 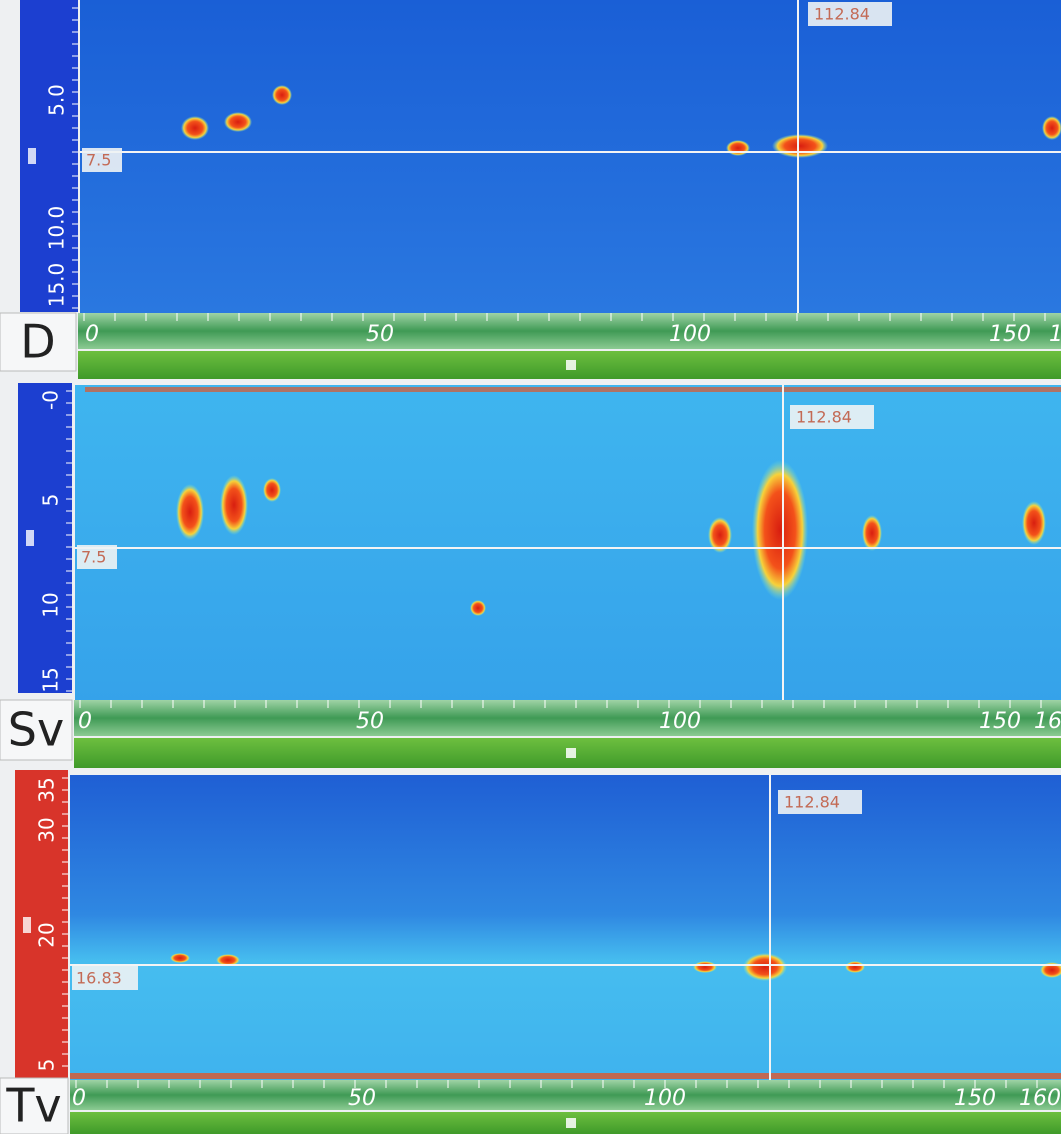 I want to click on cursor-y-label: 16.83, so click(x=99, y=978).